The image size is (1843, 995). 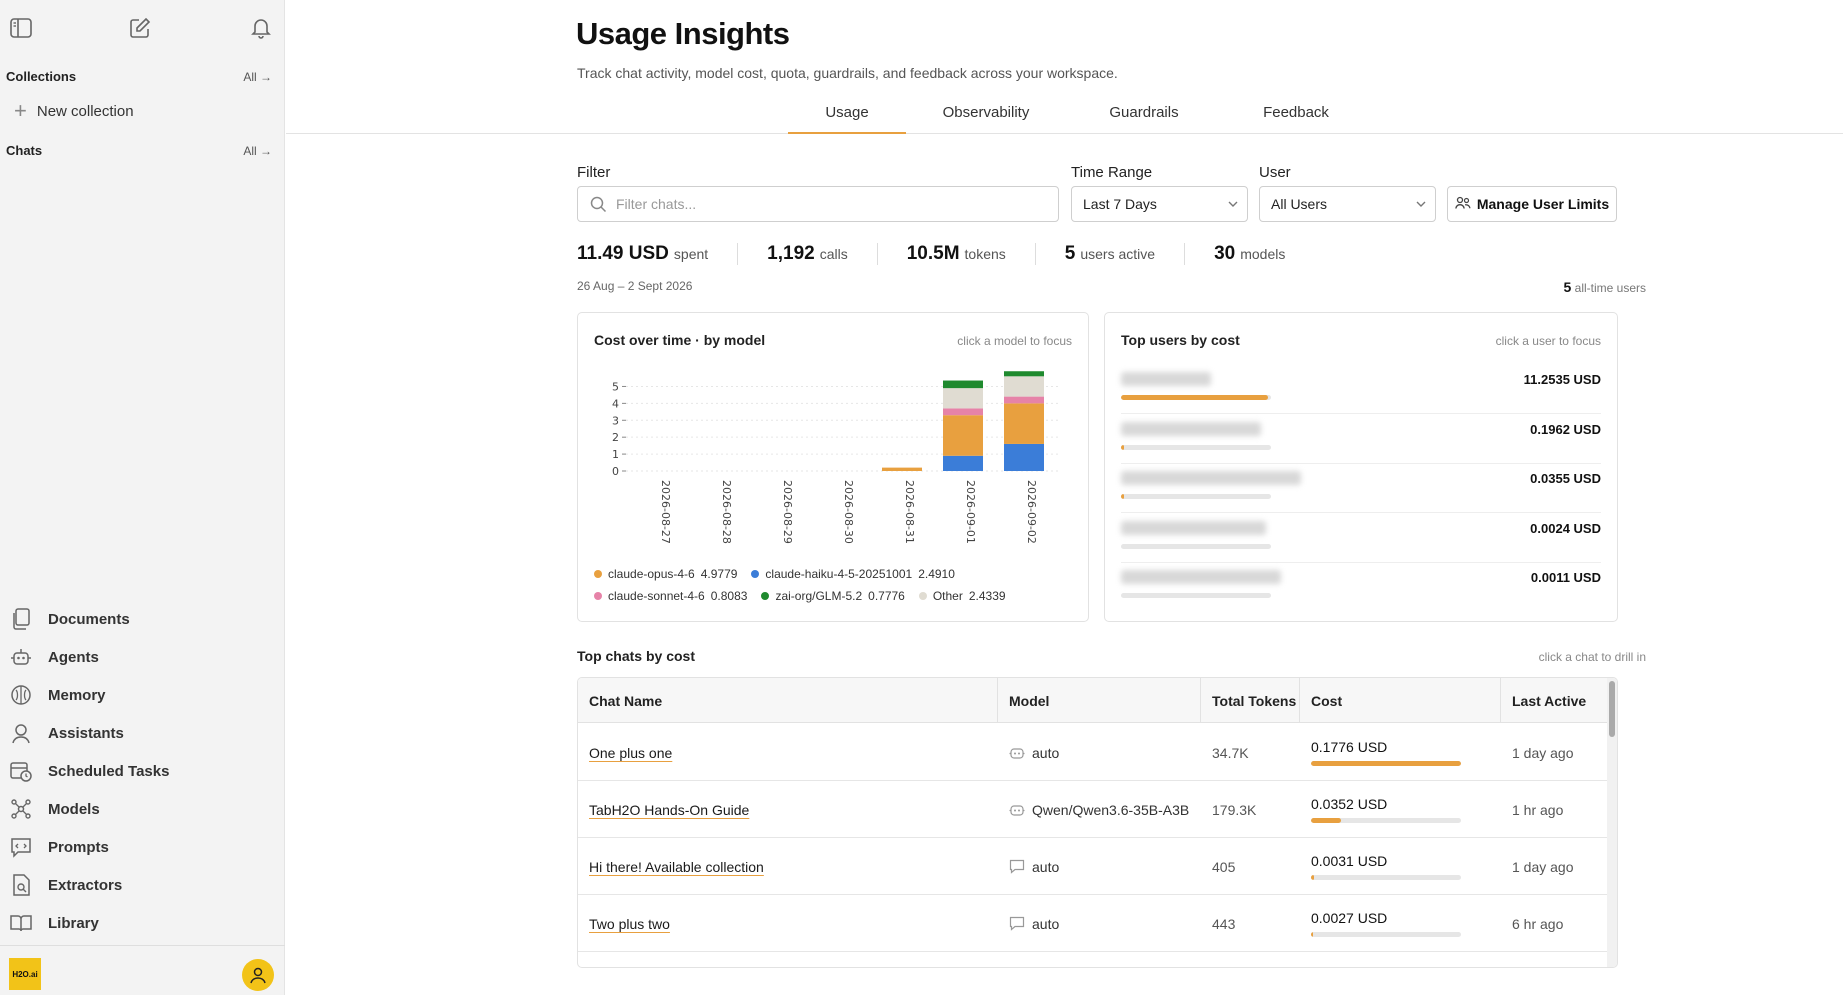 I want to click on all-time-users-label: all-time users, so click(x=1610, y=288).